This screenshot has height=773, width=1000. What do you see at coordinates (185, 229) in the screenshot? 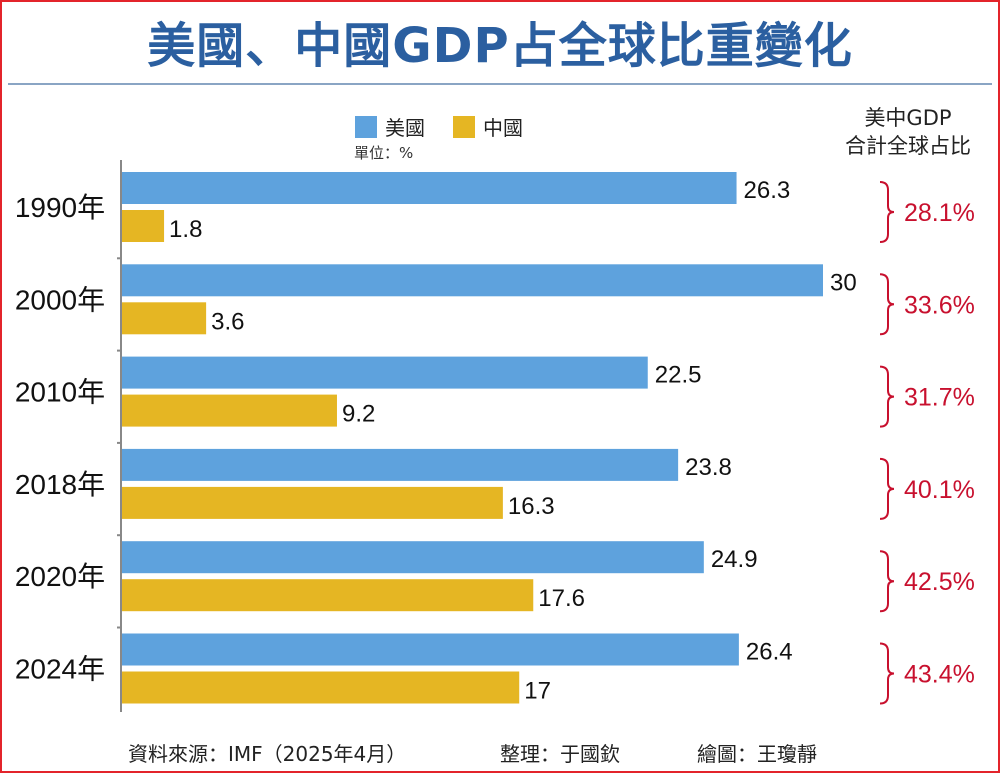
I see `value-label-china: 1.8` at bounding box center [185, 229].